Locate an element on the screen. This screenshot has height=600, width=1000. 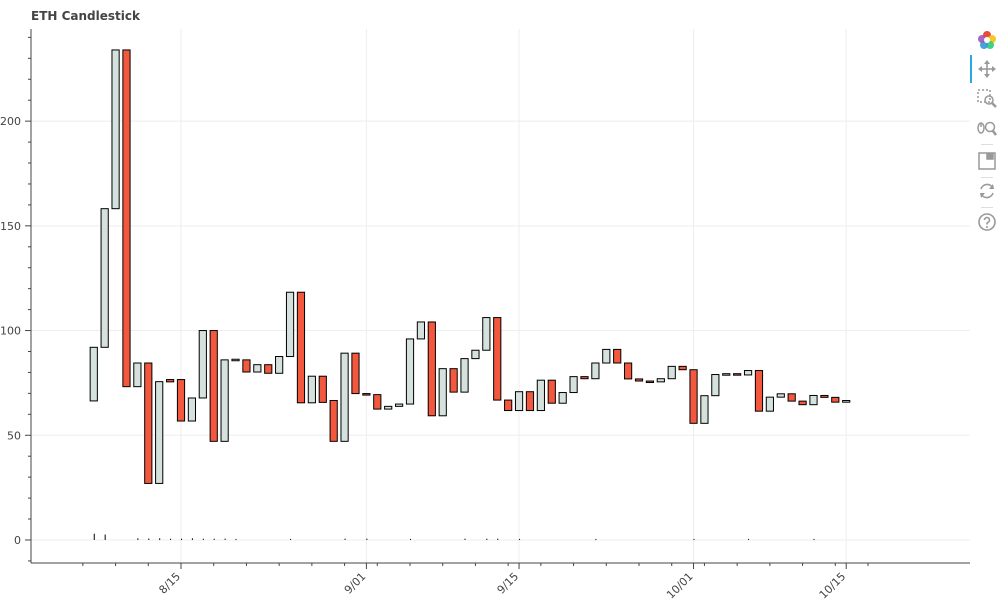
help-icon is located at coordinates (987, 222).